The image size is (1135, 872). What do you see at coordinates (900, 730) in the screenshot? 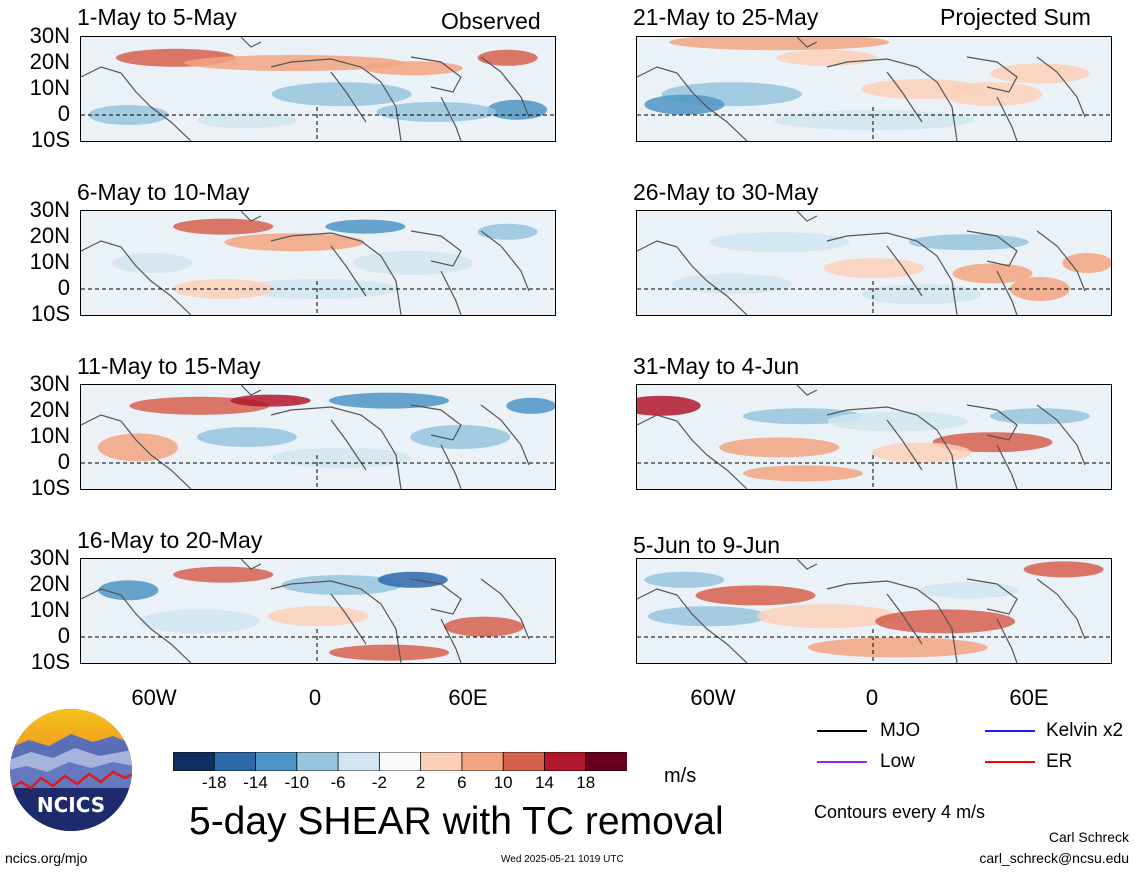
I see `legend-mjo-label: MJO` at bounding box center [900, 730].